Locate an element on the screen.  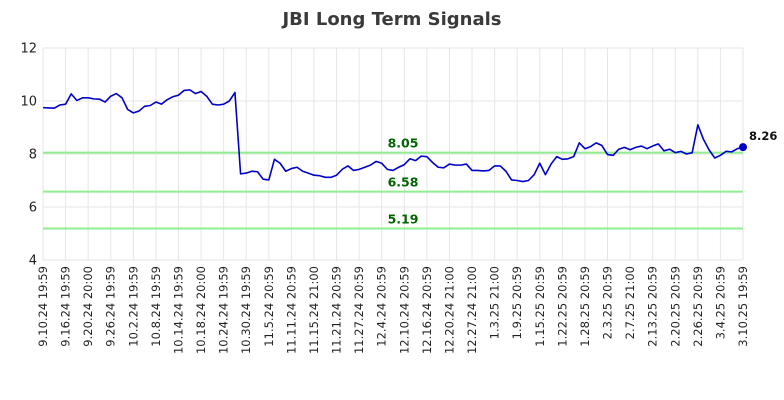
x-tick-label: 10.18.24 20:00 is located at coordinates (201, 310).